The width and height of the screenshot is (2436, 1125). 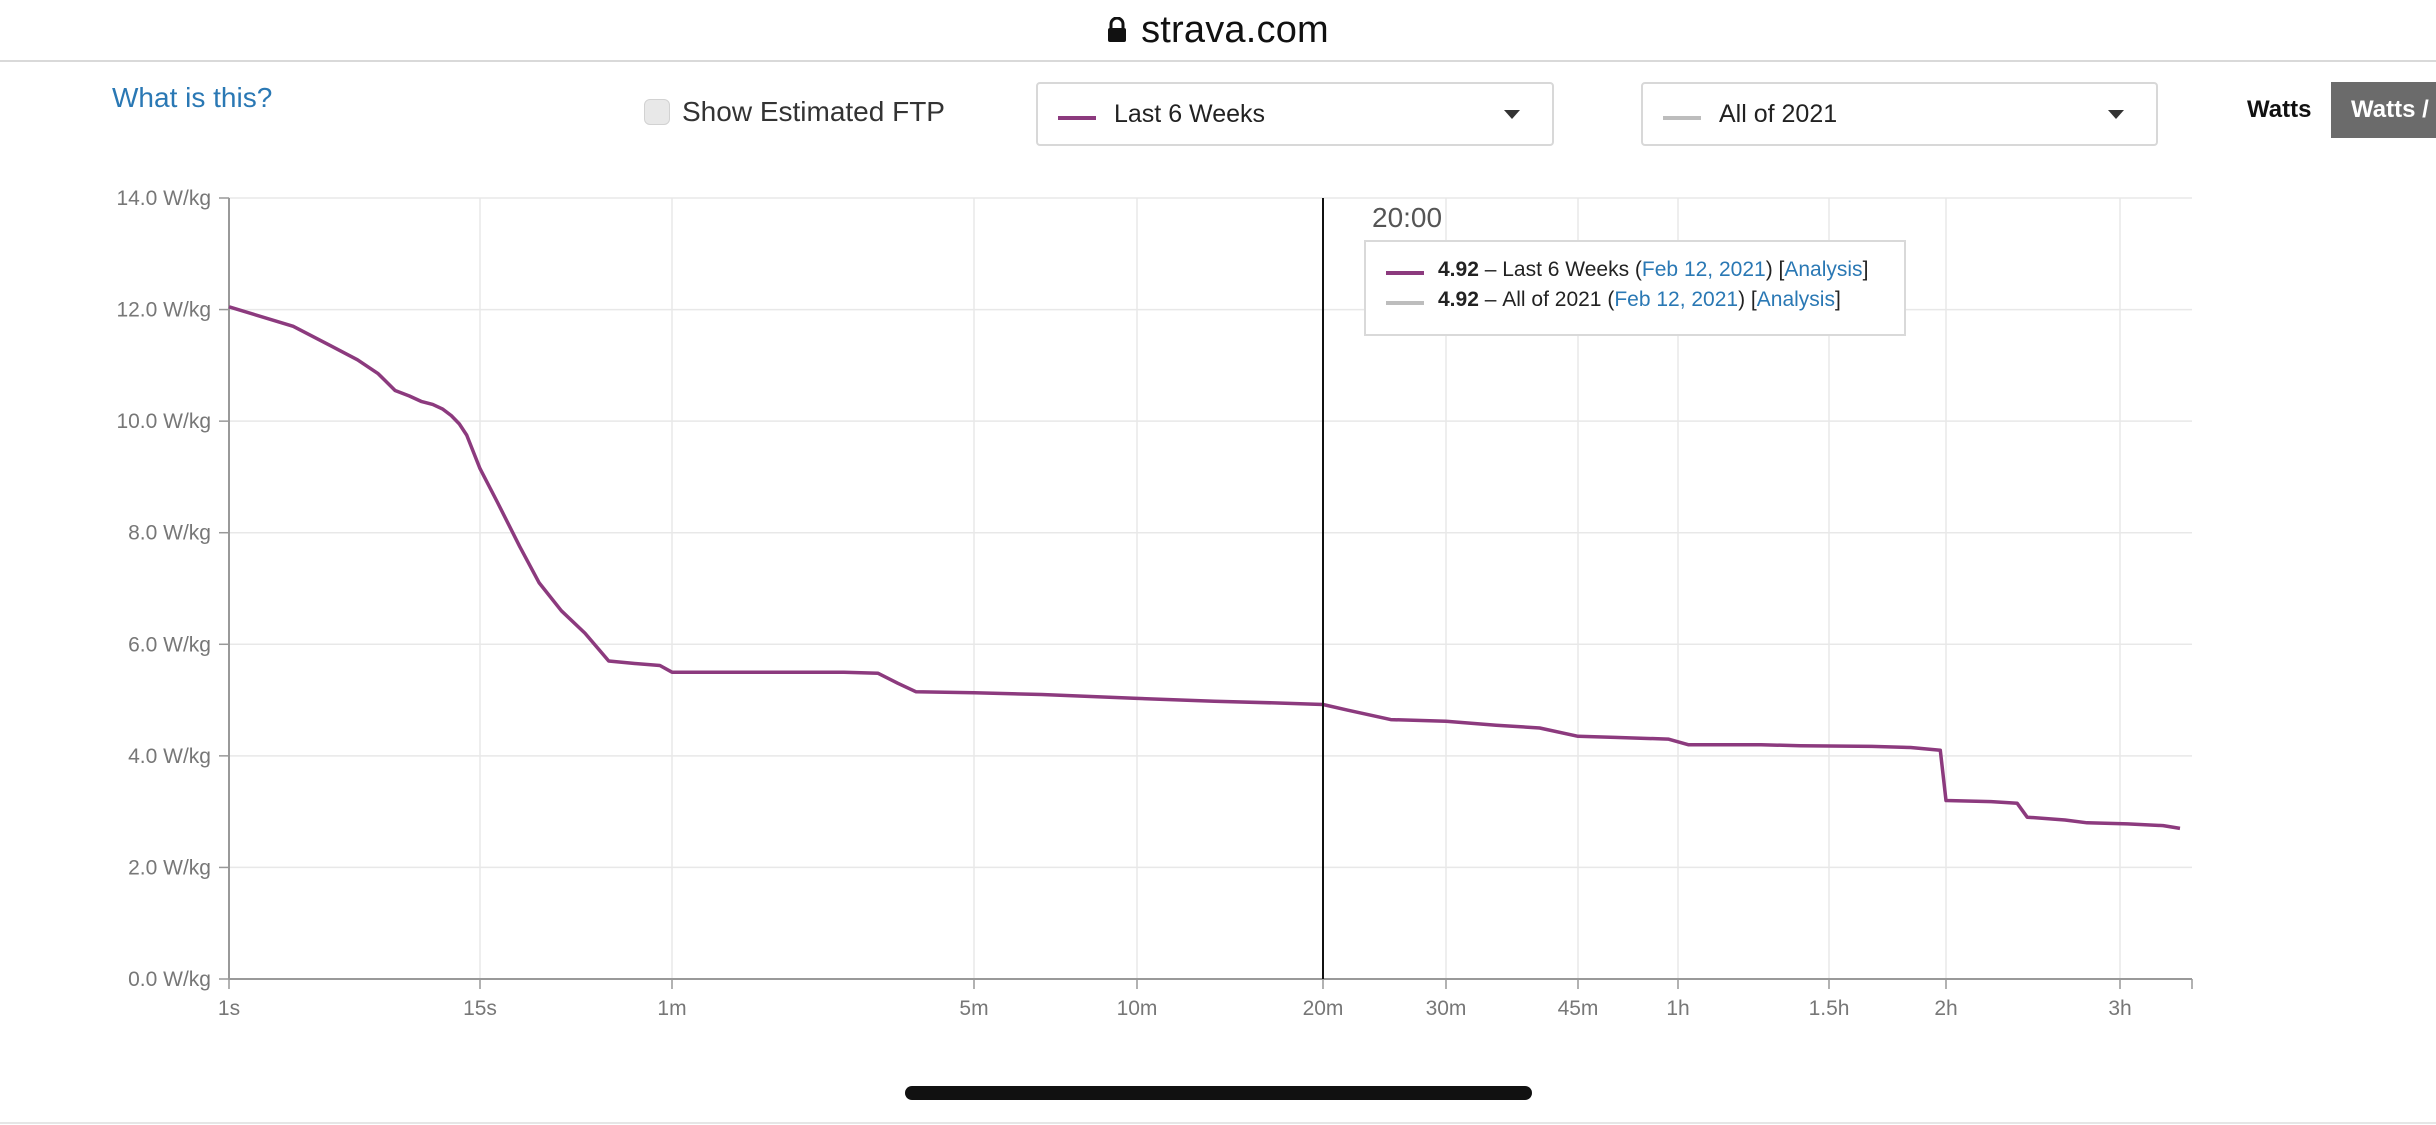 I want to click on bottom-divider, so click(x=1218, y=1123).